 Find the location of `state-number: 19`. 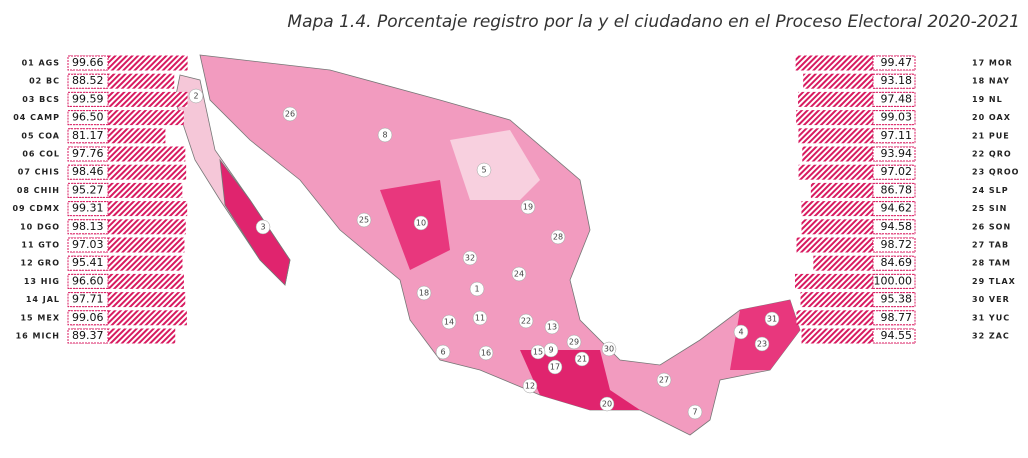

state-number: 19 is located at coordinates (528, 207).